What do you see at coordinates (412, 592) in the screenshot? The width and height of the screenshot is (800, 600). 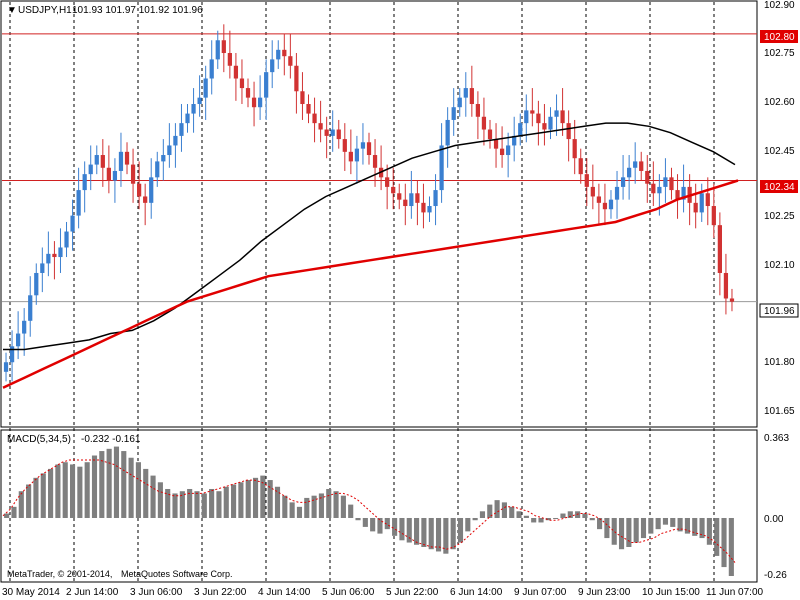 I see `time-tick-label: 5 Jun 22:00` at bounding box center [412, 592].